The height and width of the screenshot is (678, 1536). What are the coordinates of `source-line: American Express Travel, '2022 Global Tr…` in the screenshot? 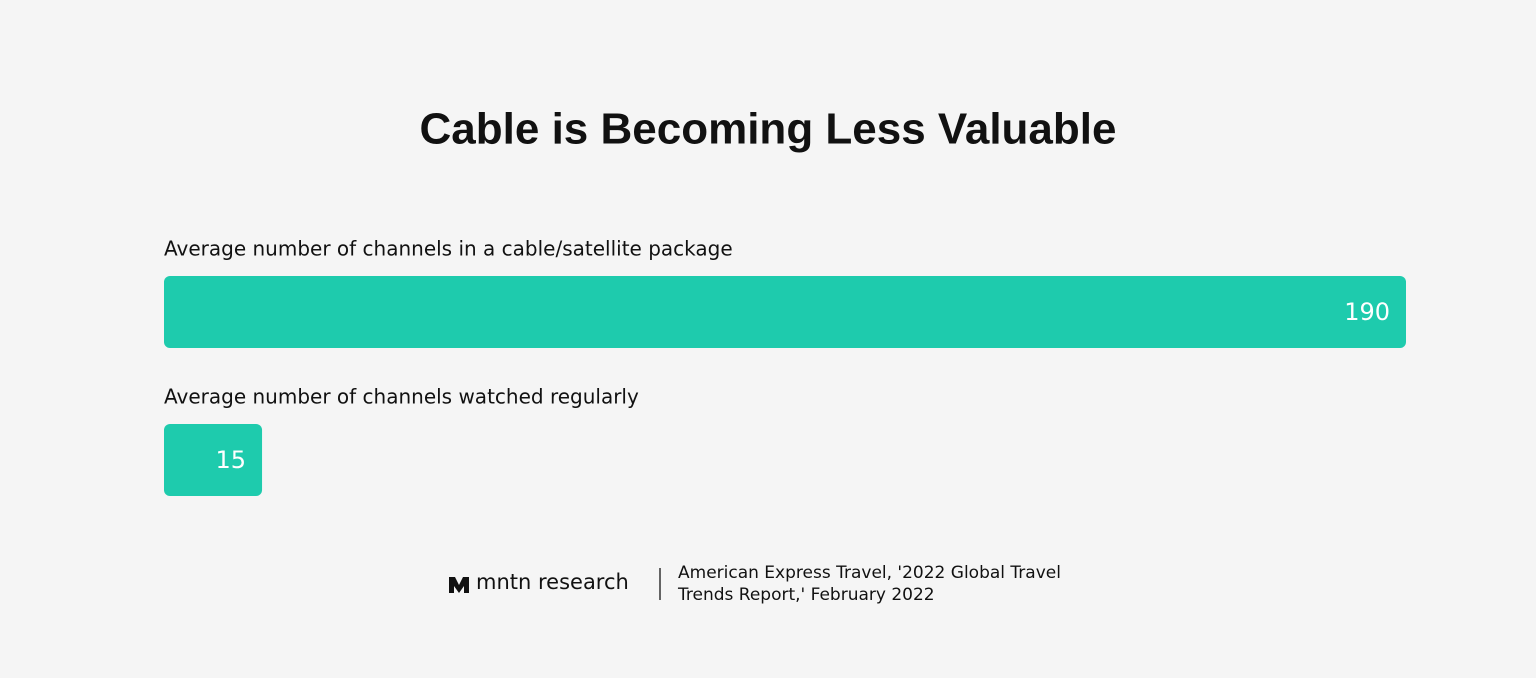 It's located at (869, 573).